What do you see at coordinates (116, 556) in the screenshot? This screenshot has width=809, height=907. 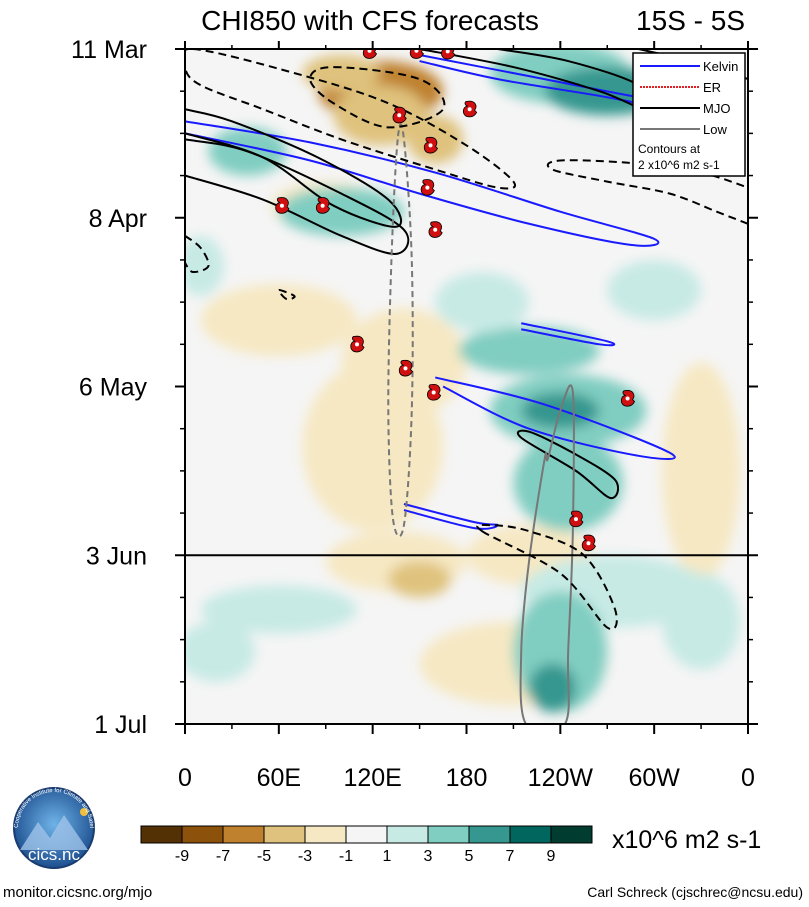 I see `y-tick-label: 3 Jun` at bounding box center [116, 556].